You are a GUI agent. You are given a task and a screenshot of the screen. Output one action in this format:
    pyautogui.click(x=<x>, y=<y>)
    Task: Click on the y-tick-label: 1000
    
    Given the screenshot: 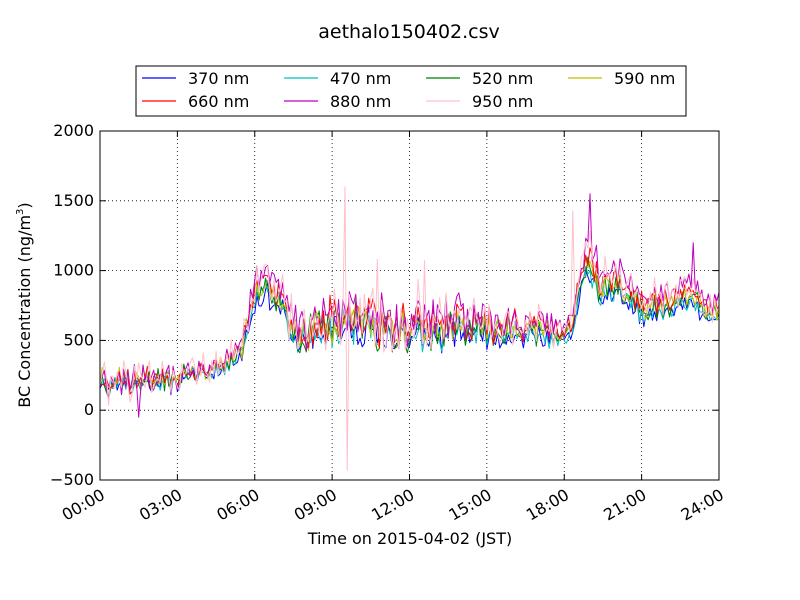 What is the action you would take?
    pyautogui.click(x=73, y=270)
    